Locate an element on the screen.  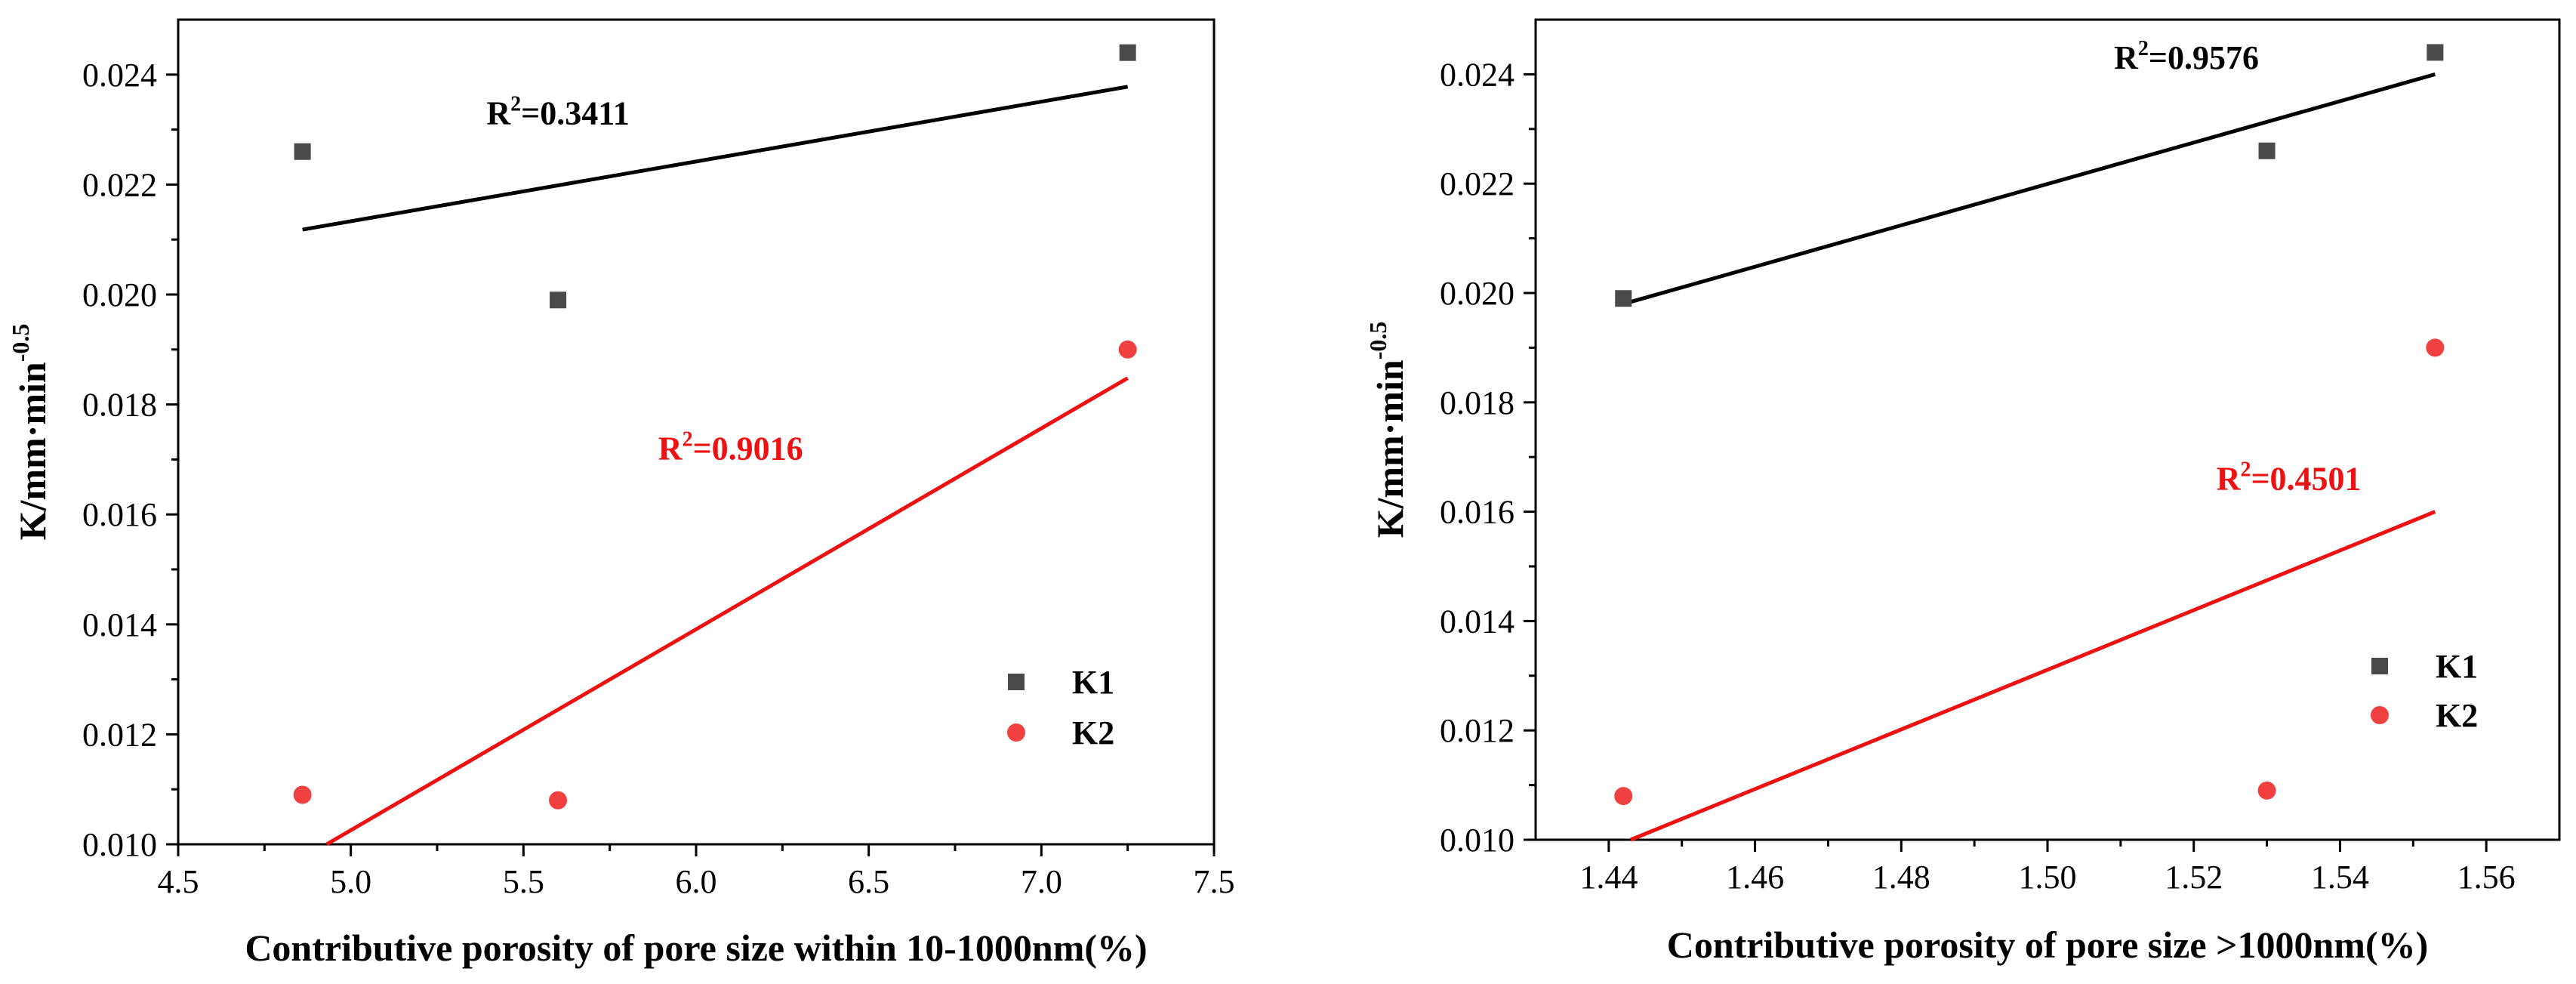
r-squared-label-k1: R2=0.9576 is located at coordinates (2186, 56).